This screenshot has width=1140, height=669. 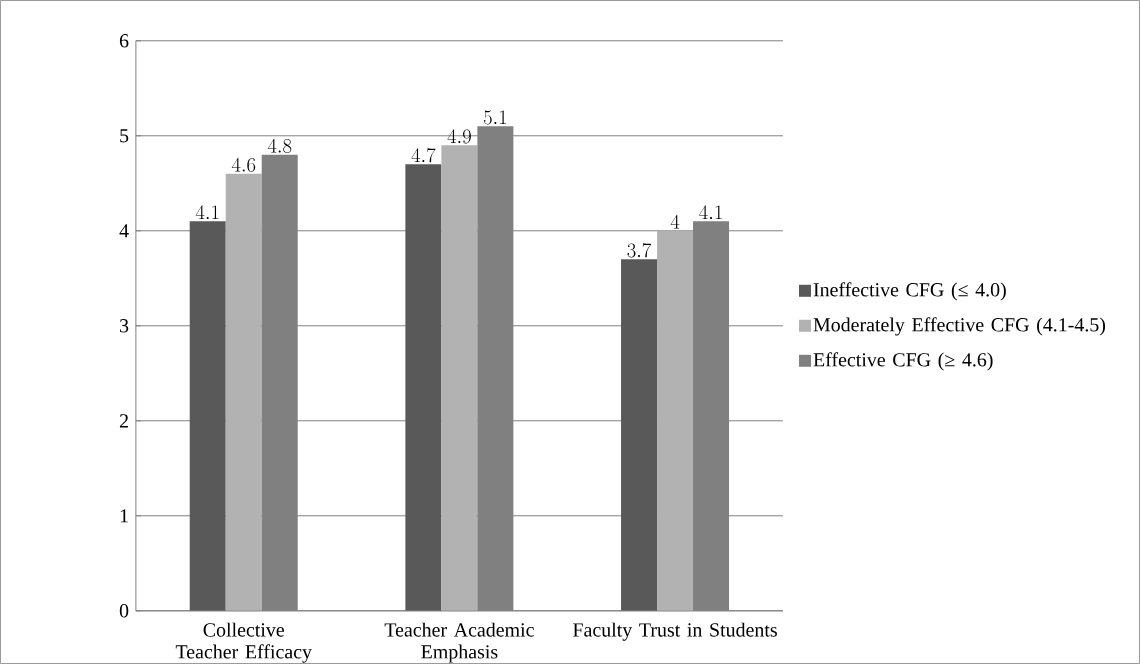 What do you see at coordinates (459, 136) in the screenshot?
I see `data-label: 4.9` at bounding box center [459, 136].